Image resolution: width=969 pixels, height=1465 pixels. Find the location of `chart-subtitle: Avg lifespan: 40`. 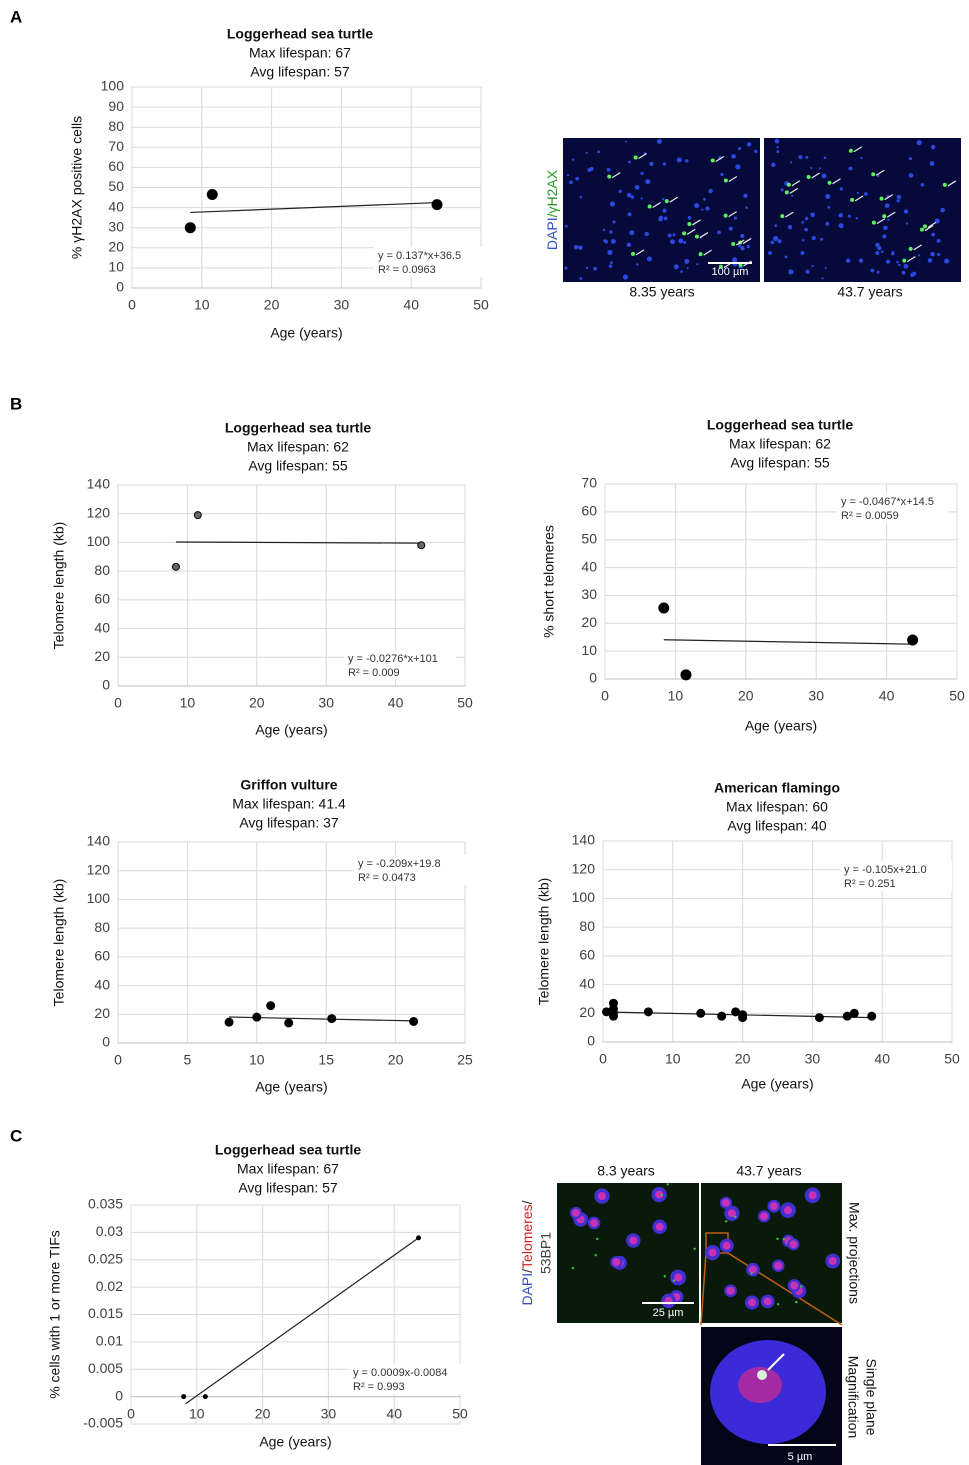

chart-subtitle: Avg lifespan: 40 is located at coordinates (777, 826).